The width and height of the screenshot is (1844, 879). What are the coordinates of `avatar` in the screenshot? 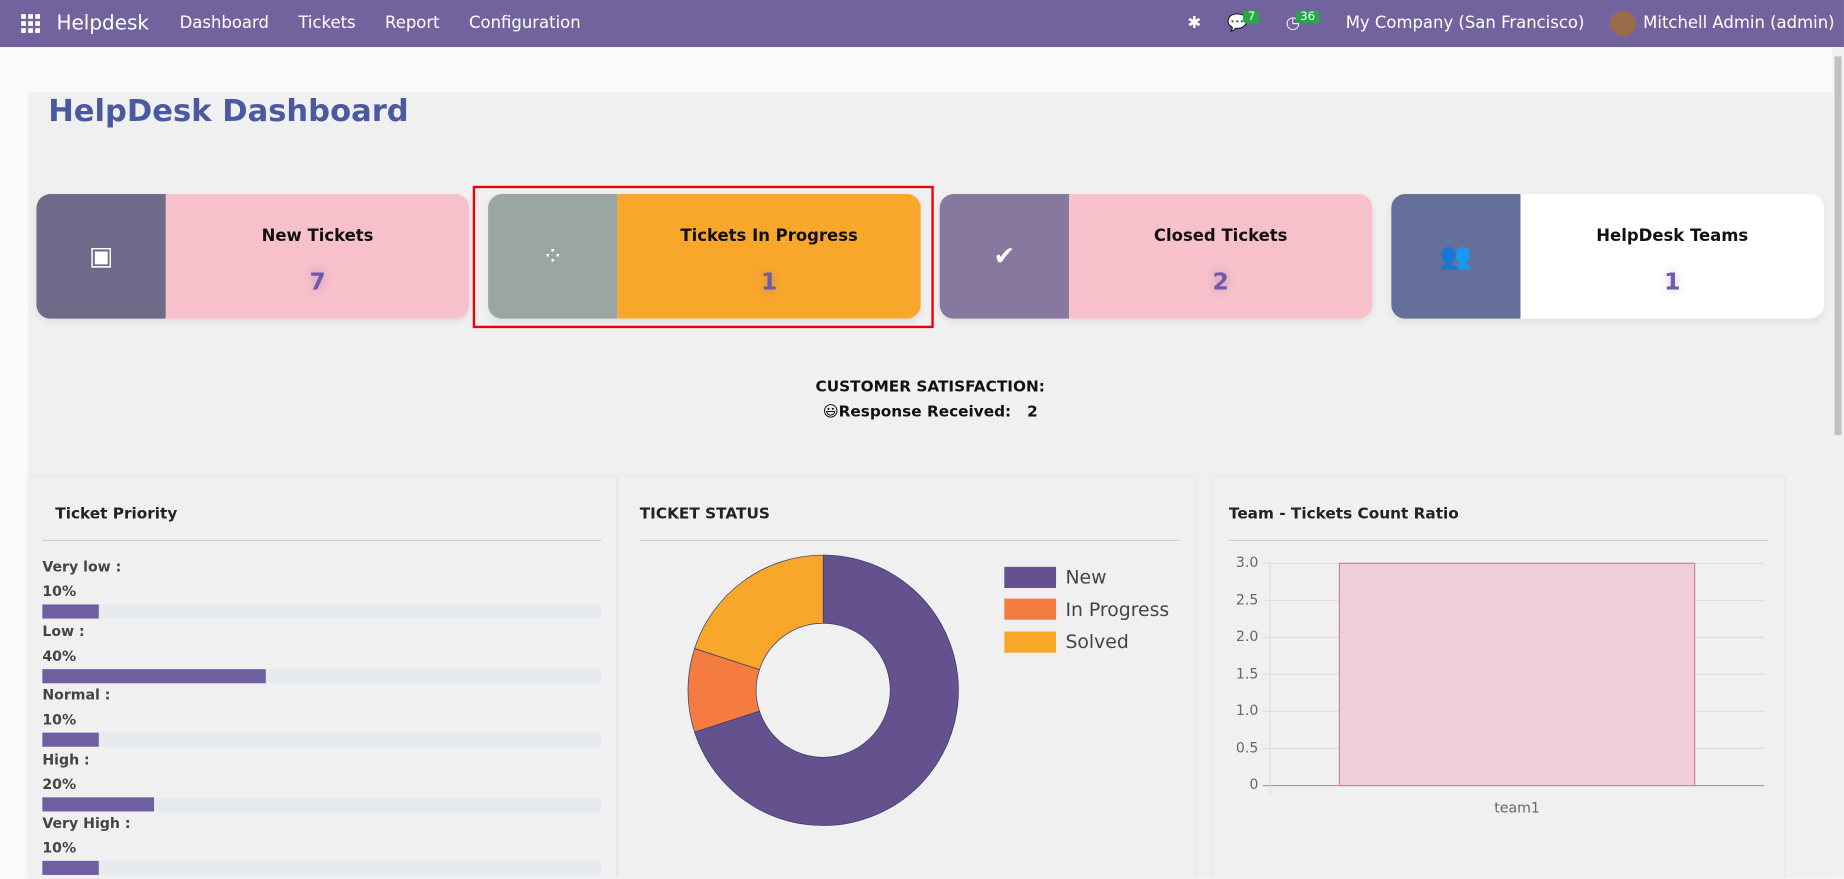 It's located at (1623, 23).